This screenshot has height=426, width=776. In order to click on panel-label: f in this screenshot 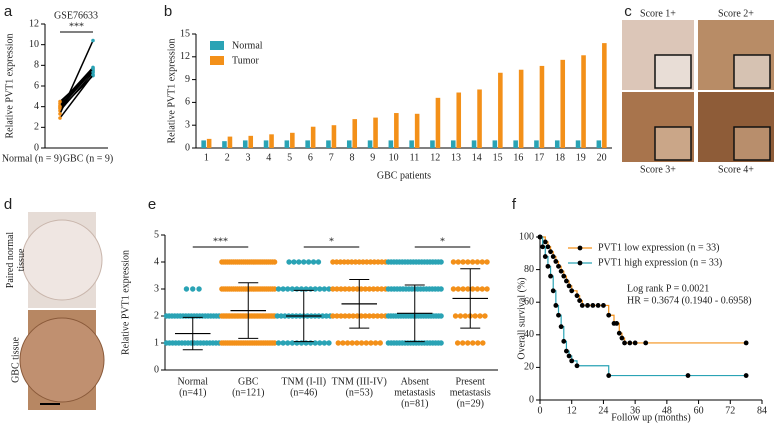, I will do `click(514, 204)`.